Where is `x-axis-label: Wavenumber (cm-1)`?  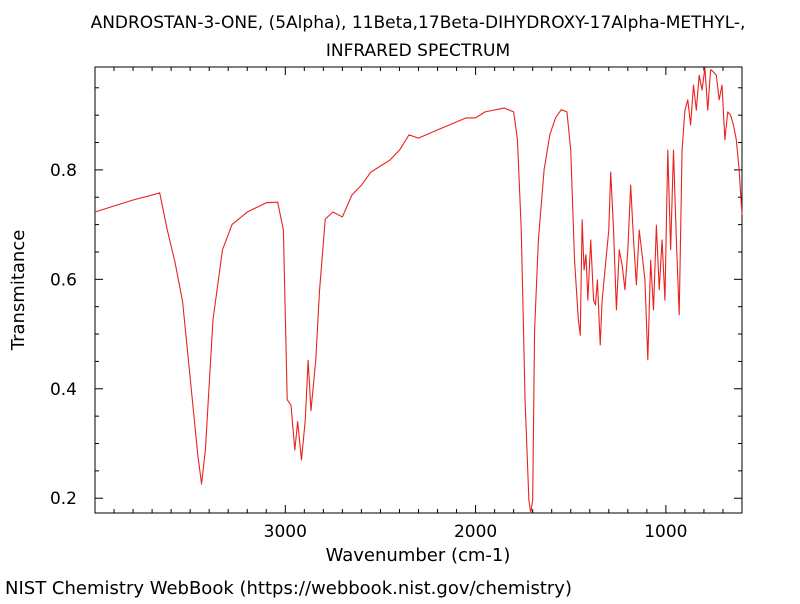
x-axis-label: Wavenumber (cm-1) is located at coordinates (418, 555).